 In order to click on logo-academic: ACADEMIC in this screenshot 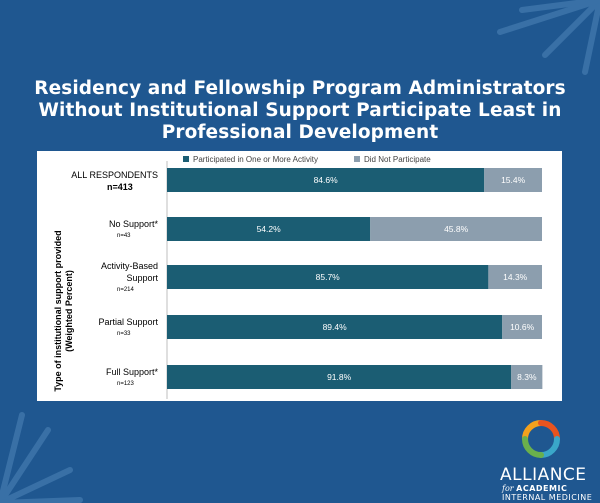, I will do `click(542, 488)`.